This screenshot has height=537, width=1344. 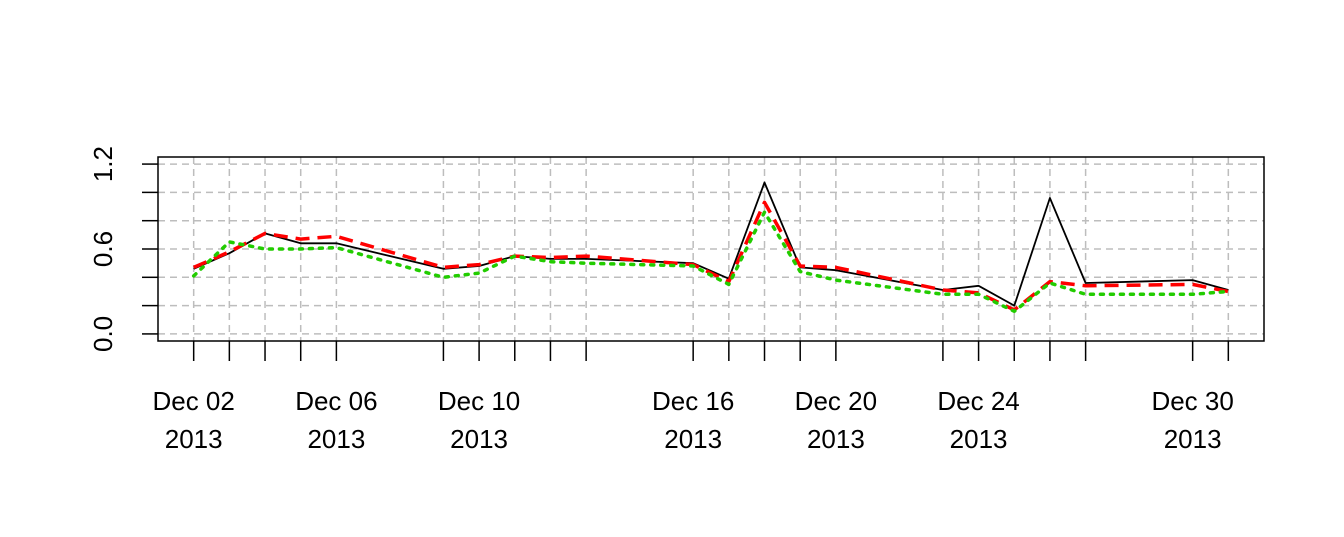 I want to click on y-tick-label: 1.2, so click(x=103, y=164).